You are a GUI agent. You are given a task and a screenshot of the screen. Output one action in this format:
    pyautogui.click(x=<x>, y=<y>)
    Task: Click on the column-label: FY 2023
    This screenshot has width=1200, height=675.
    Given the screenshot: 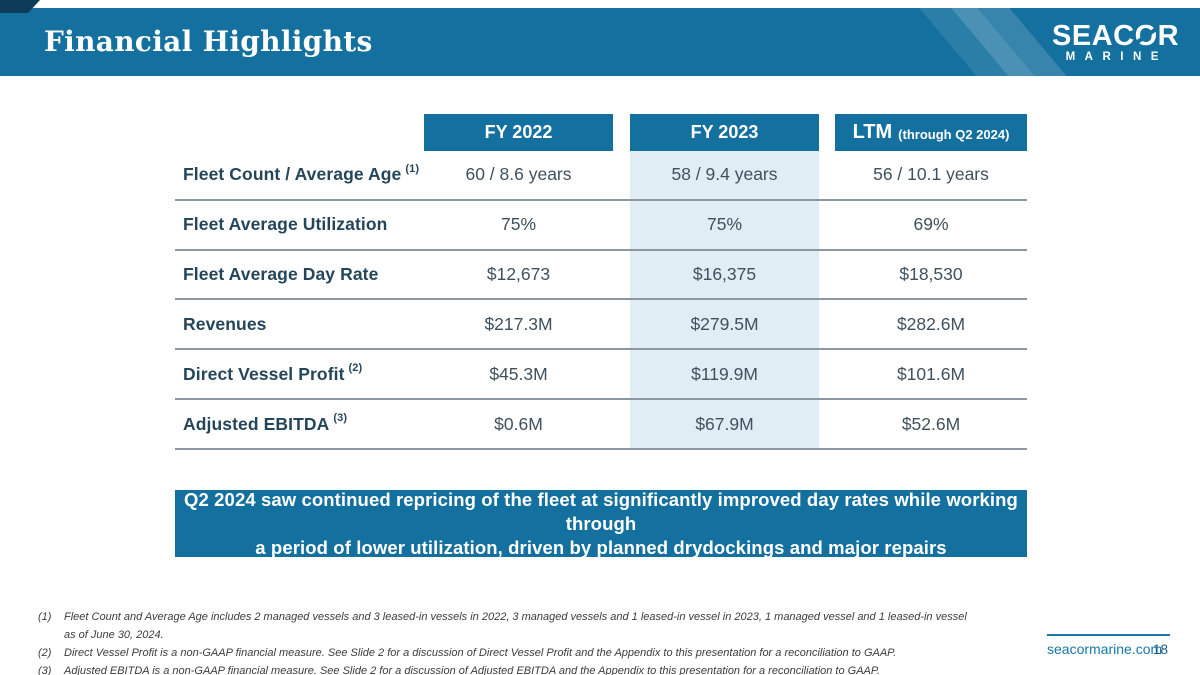 What is the action you would take?
    pyautogui.click(x=724, y=132)
    